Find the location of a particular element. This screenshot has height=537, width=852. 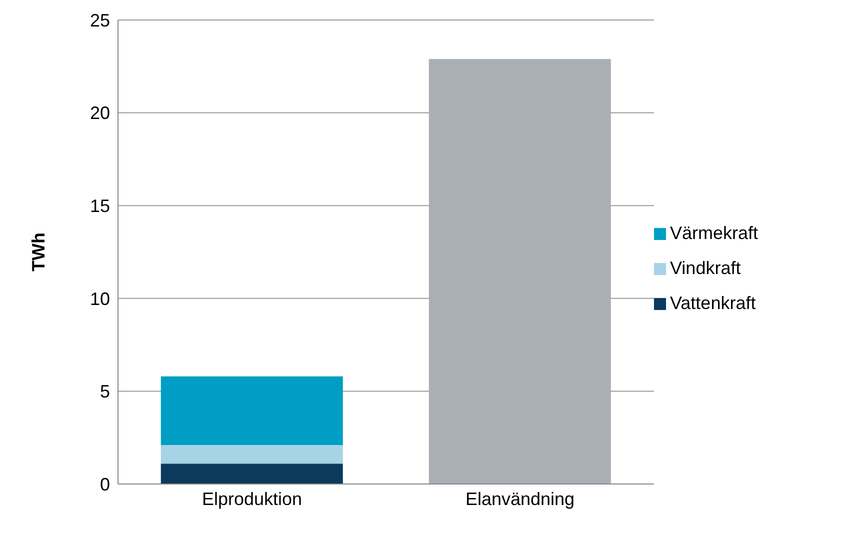

legend-label: Värmekraft is located at coordinates (714, 233).